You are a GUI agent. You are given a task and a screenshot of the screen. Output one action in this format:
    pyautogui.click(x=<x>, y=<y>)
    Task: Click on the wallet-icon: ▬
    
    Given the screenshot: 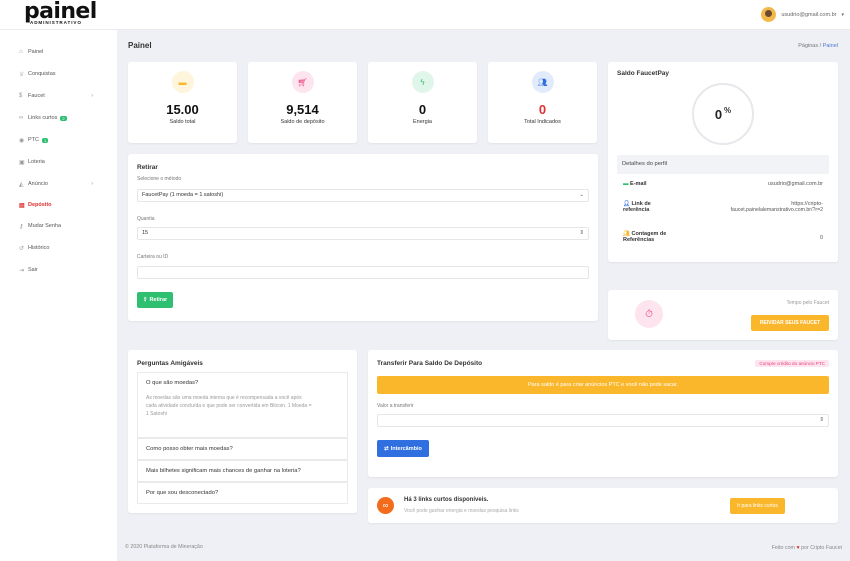 What is the action you would take?
    pyautogui.click(x=182, y=82)
    